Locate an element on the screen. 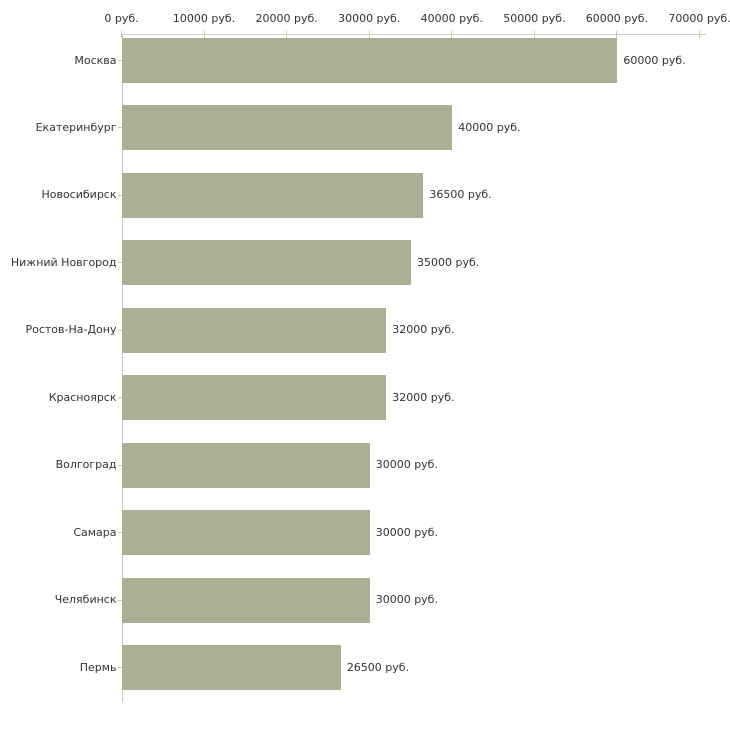 Image resolution: width=730 pixels, height=730 pixels. x-tick-label: 70000 руб. is located at coordinates (699, 18).